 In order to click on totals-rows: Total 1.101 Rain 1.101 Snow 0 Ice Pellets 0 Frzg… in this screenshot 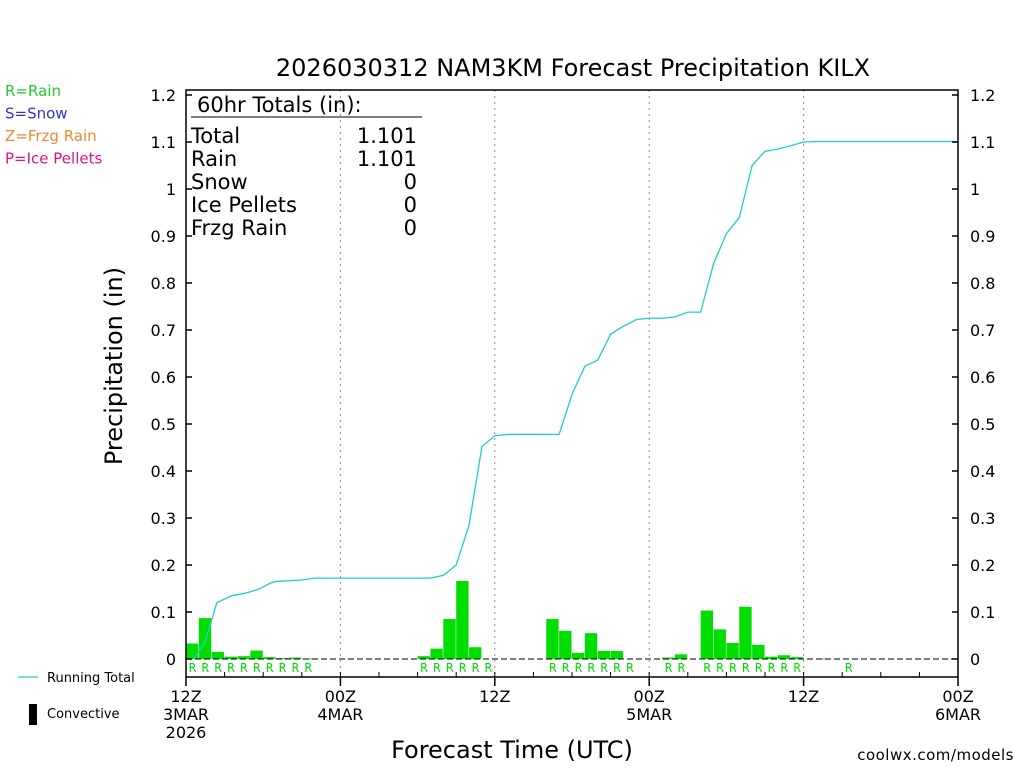, I will do `click(303, 182)`.